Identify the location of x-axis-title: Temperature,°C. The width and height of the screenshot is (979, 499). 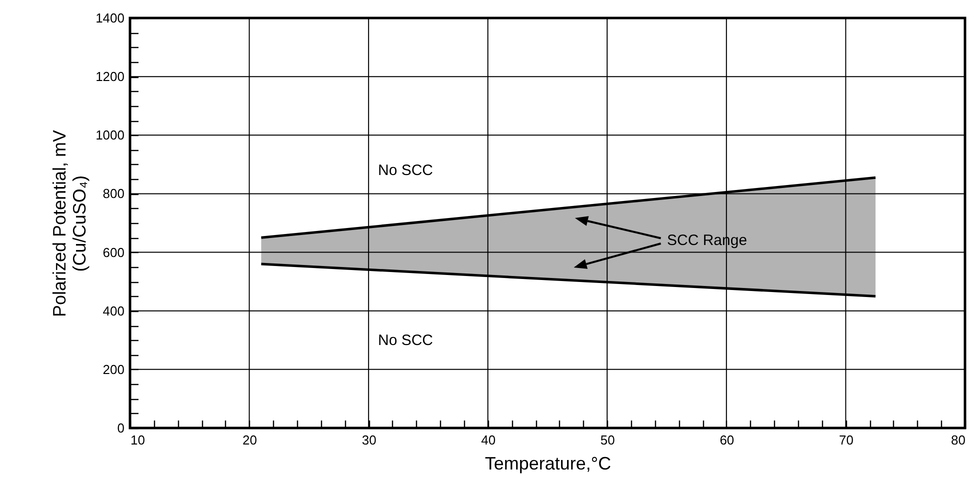
(548, 464).